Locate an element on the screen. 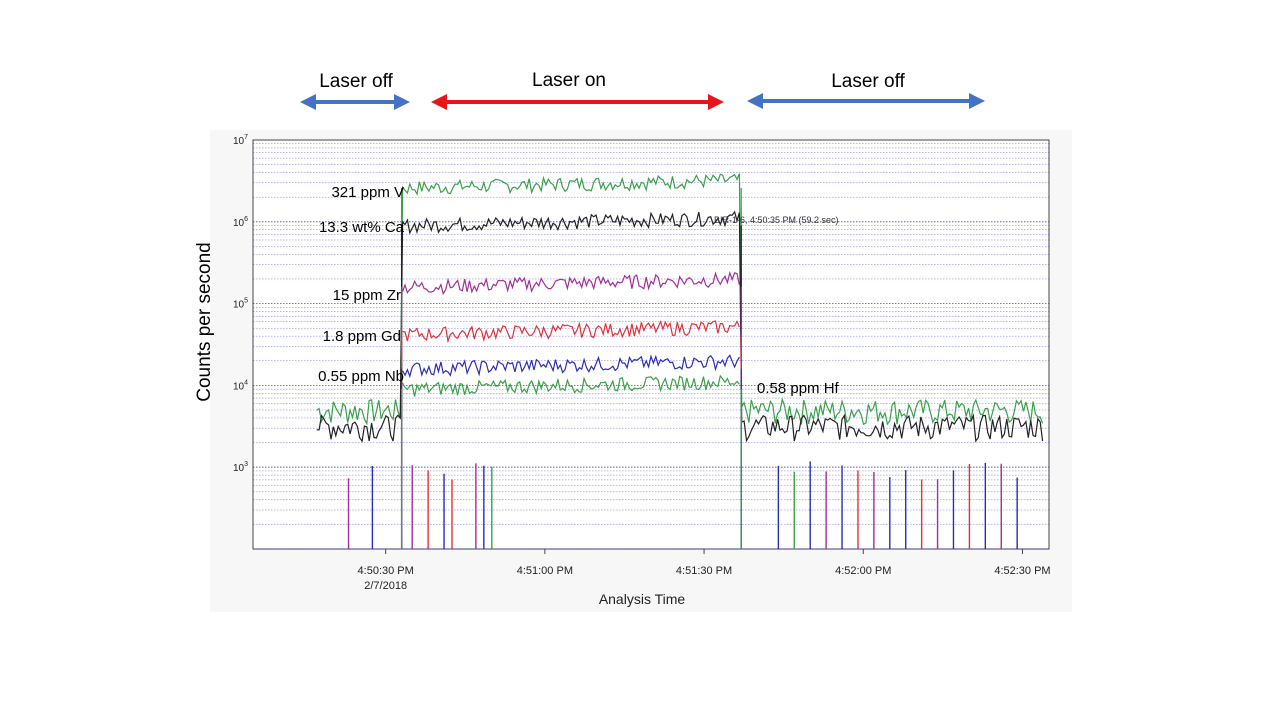  laser-off-left-arrow is located at coordinates (355, 102).